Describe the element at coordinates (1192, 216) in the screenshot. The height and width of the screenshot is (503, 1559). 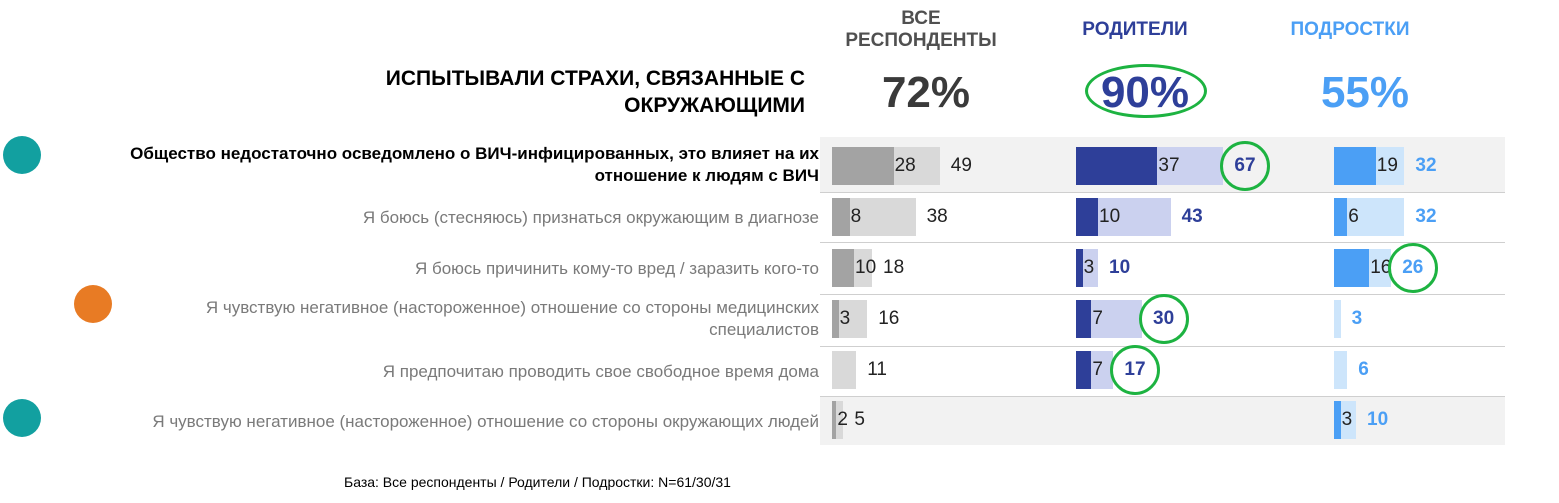
I see `data-label-outer-parents: 43` at that location.